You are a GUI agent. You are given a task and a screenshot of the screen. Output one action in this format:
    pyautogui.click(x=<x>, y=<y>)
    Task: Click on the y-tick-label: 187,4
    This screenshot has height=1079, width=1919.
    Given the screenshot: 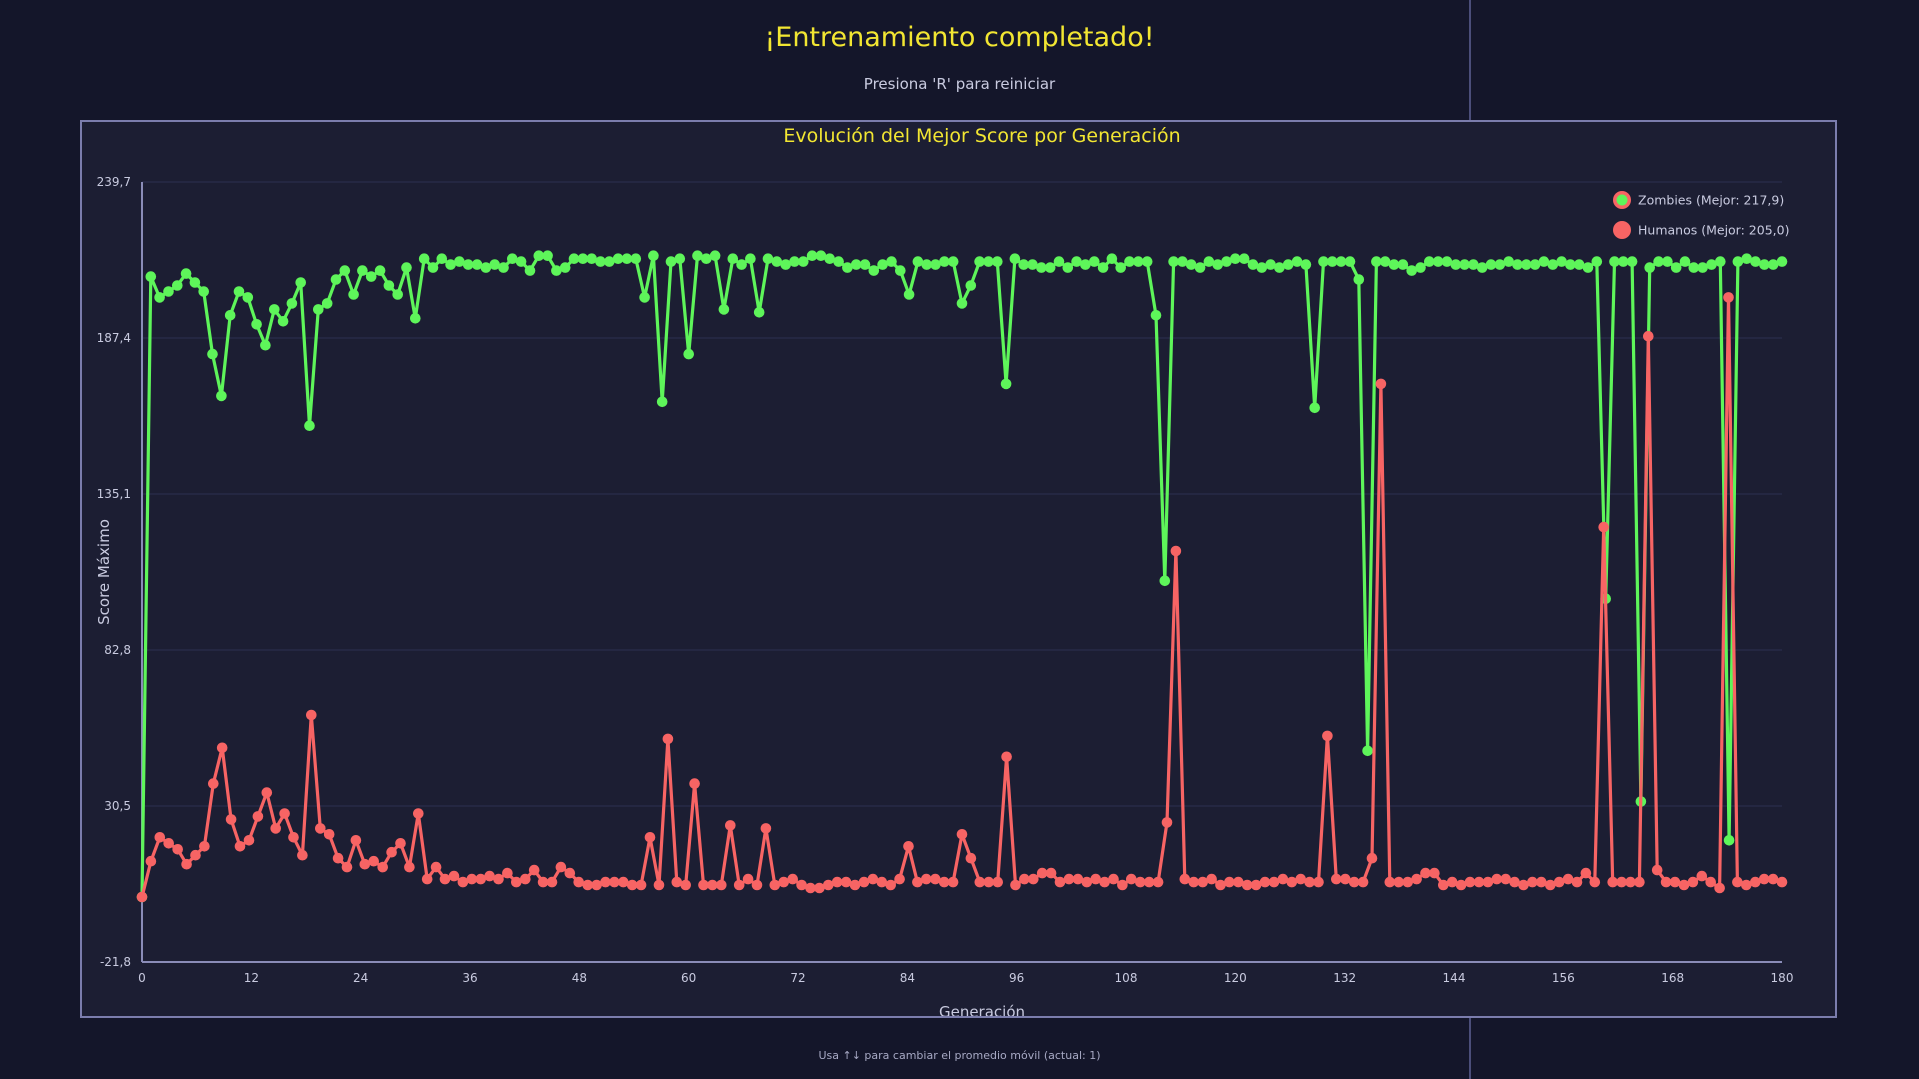 What is the action you would take?
    pyautogui.click(x=114, y=338)
    